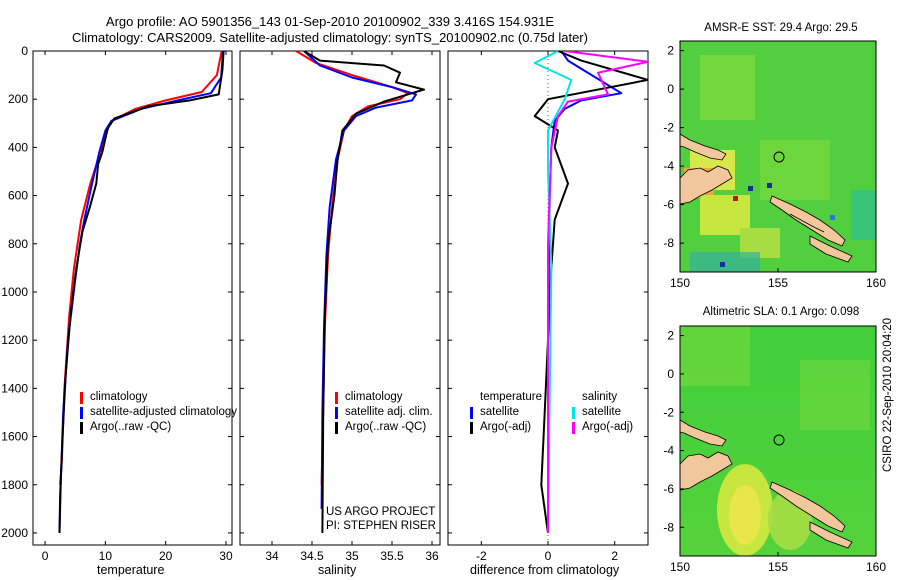  Describe the element at coordinates (381, 519) in the screenshot. I see `project-note: US ARGO PROJECT PI: STEPHEN RISER` at that location.